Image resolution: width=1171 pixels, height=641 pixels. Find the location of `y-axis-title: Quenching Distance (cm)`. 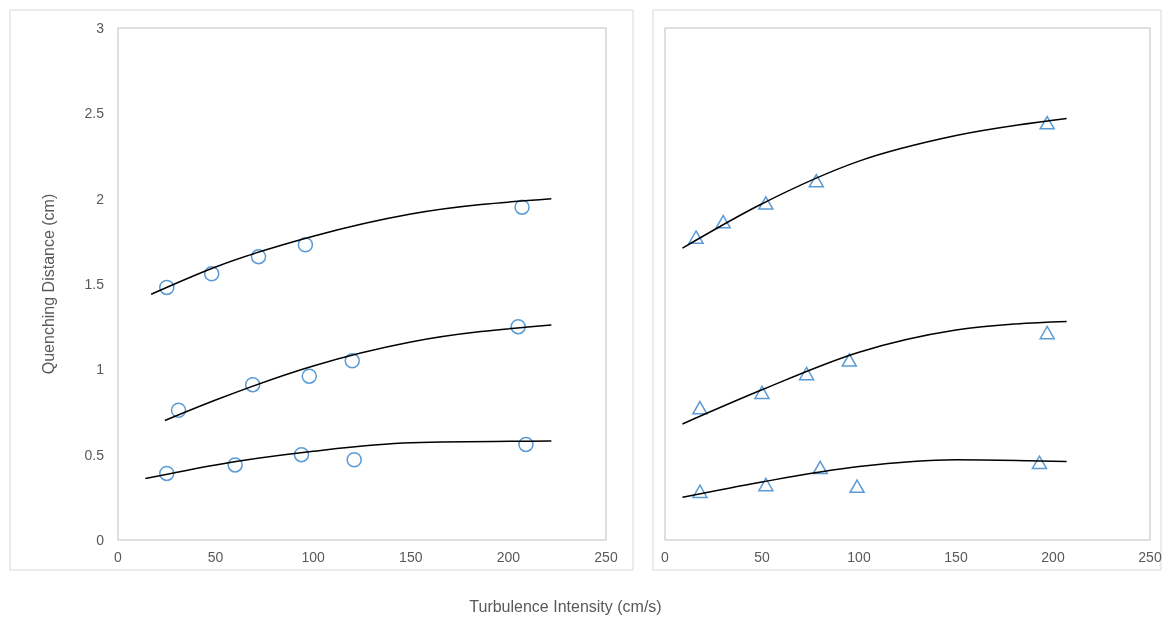

y-axis-title: Quenching Distance (cm) is located at coordinates (48, 284).